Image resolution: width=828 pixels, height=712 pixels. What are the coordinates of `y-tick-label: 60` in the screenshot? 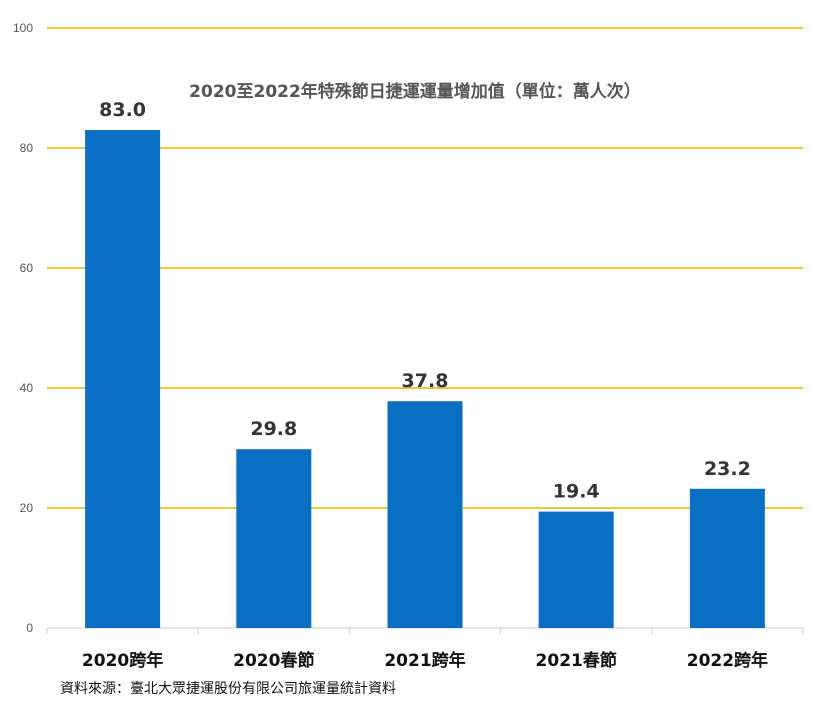 It's located at (27, 268).